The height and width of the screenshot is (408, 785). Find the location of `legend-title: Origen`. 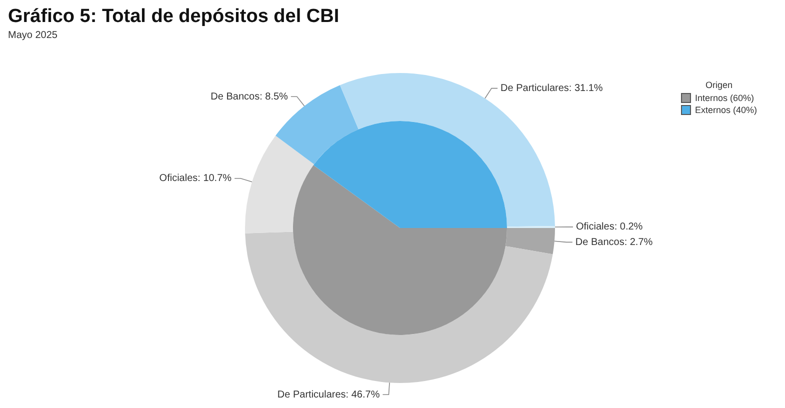

legend-title: Origen is located at coordinates (719, 85).